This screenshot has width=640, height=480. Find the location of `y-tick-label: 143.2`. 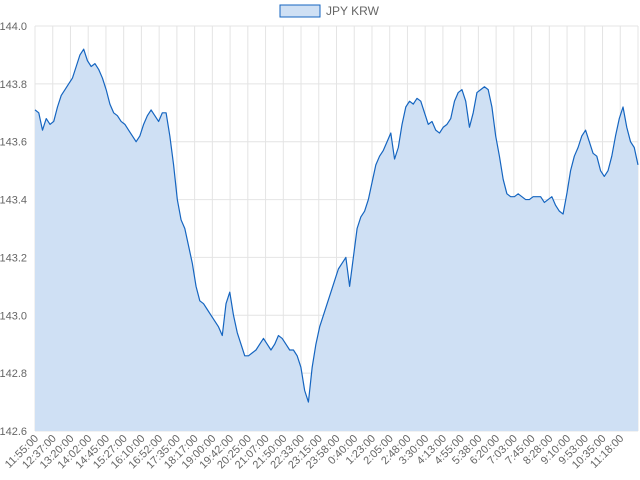

y-tick-label: 143.2 is located at coordinates (13, 258).